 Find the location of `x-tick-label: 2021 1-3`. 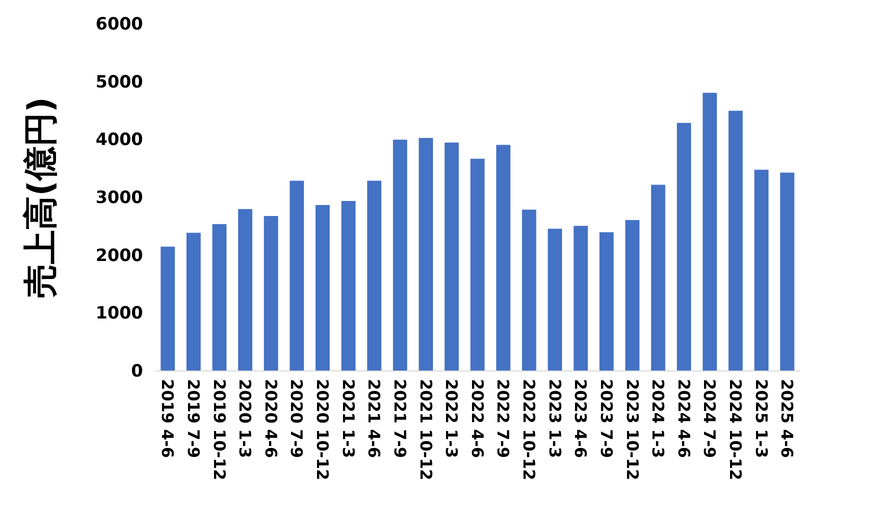

x-tick-label: 2021 1-3 is located at coordinates (348, 418).